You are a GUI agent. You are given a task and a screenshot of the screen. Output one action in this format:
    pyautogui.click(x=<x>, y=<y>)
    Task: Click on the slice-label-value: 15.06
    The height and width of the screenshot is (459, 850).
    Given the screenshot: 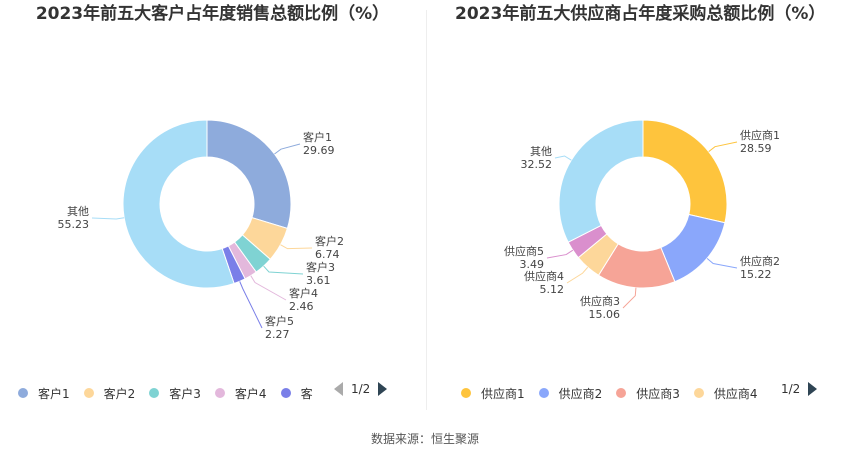 What is the action you would take?
    pyautogui.click(x=605, y=314)
    